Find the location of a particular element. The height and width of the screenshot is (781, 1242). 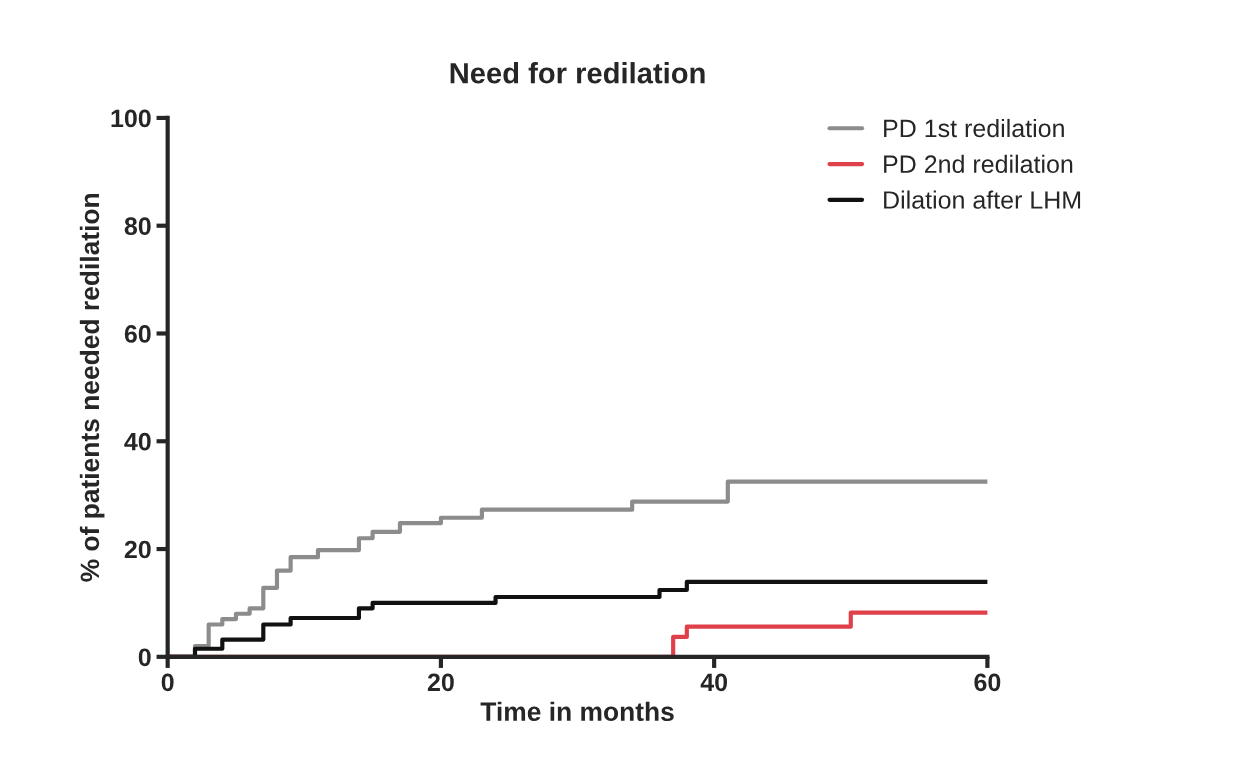

legend-label: Dilation after LHM is located at coordinates (982, 199).